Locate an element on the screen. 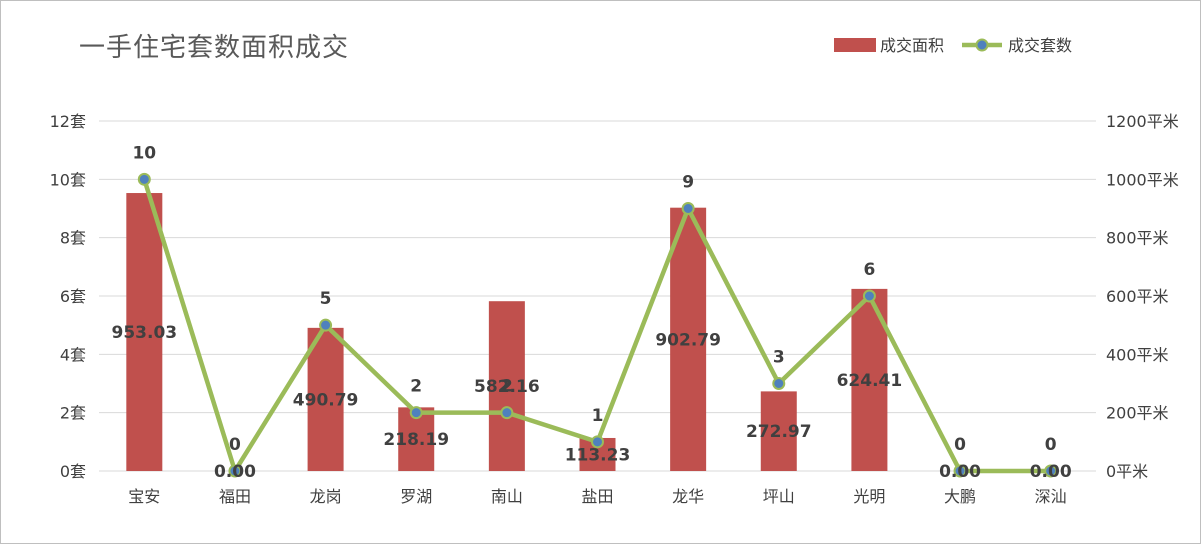  x-tick: 罗湖 is located at coordinates (416, 496).